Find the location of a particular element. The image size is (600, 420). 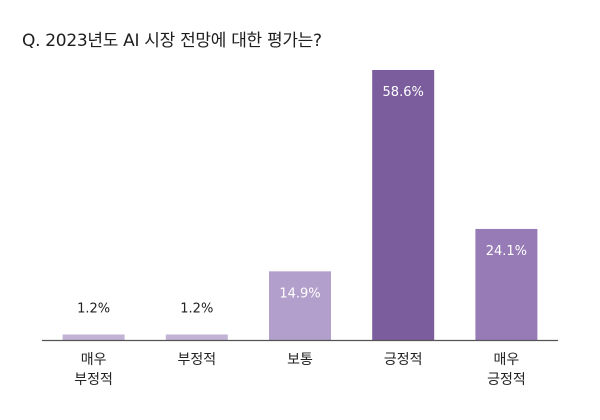

bar-value-label-1: 1.2% is located at coordinates (196, 308).